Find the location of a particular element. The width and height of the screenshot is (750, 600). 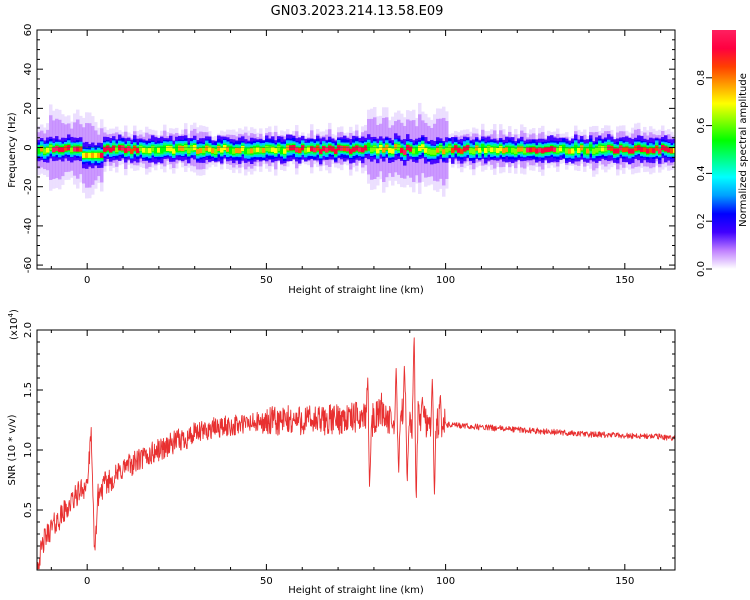

snr-y-multiplier: (x104) is located at coordinates (13, 324).